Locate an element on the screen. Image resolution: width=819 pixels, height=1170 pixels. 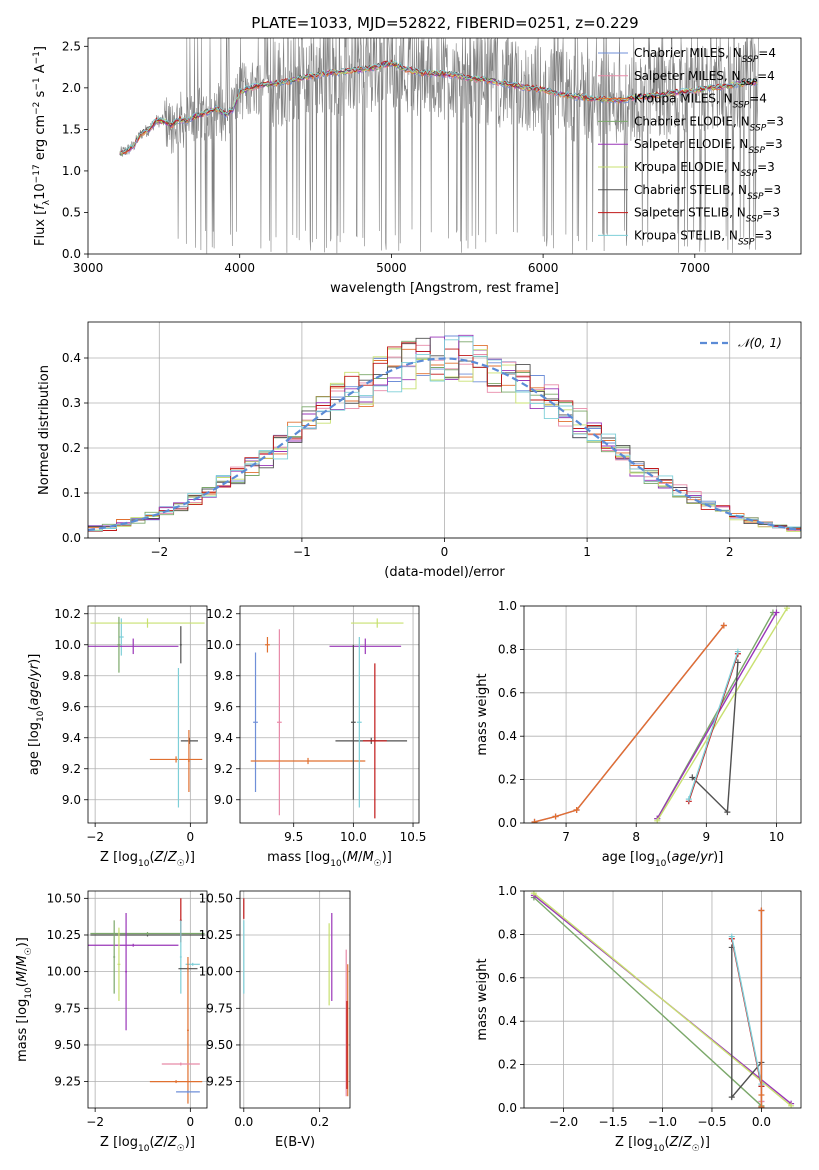
x-tick-label: −1 is located at coordinates (302, 552).